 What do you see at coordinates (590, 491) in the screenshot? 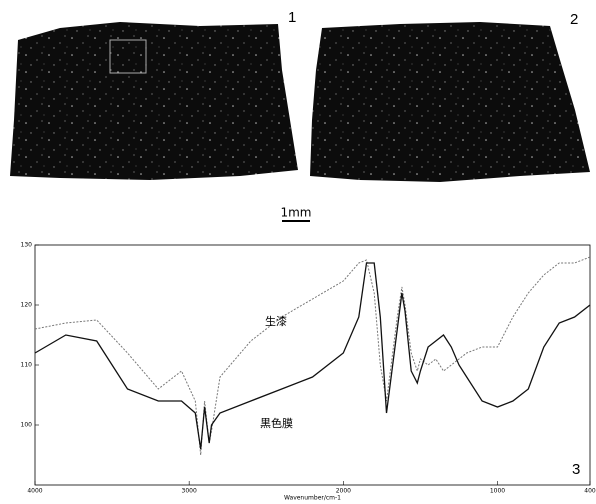
I see `x-tick-label: 400` at bounding box center [590, 491].